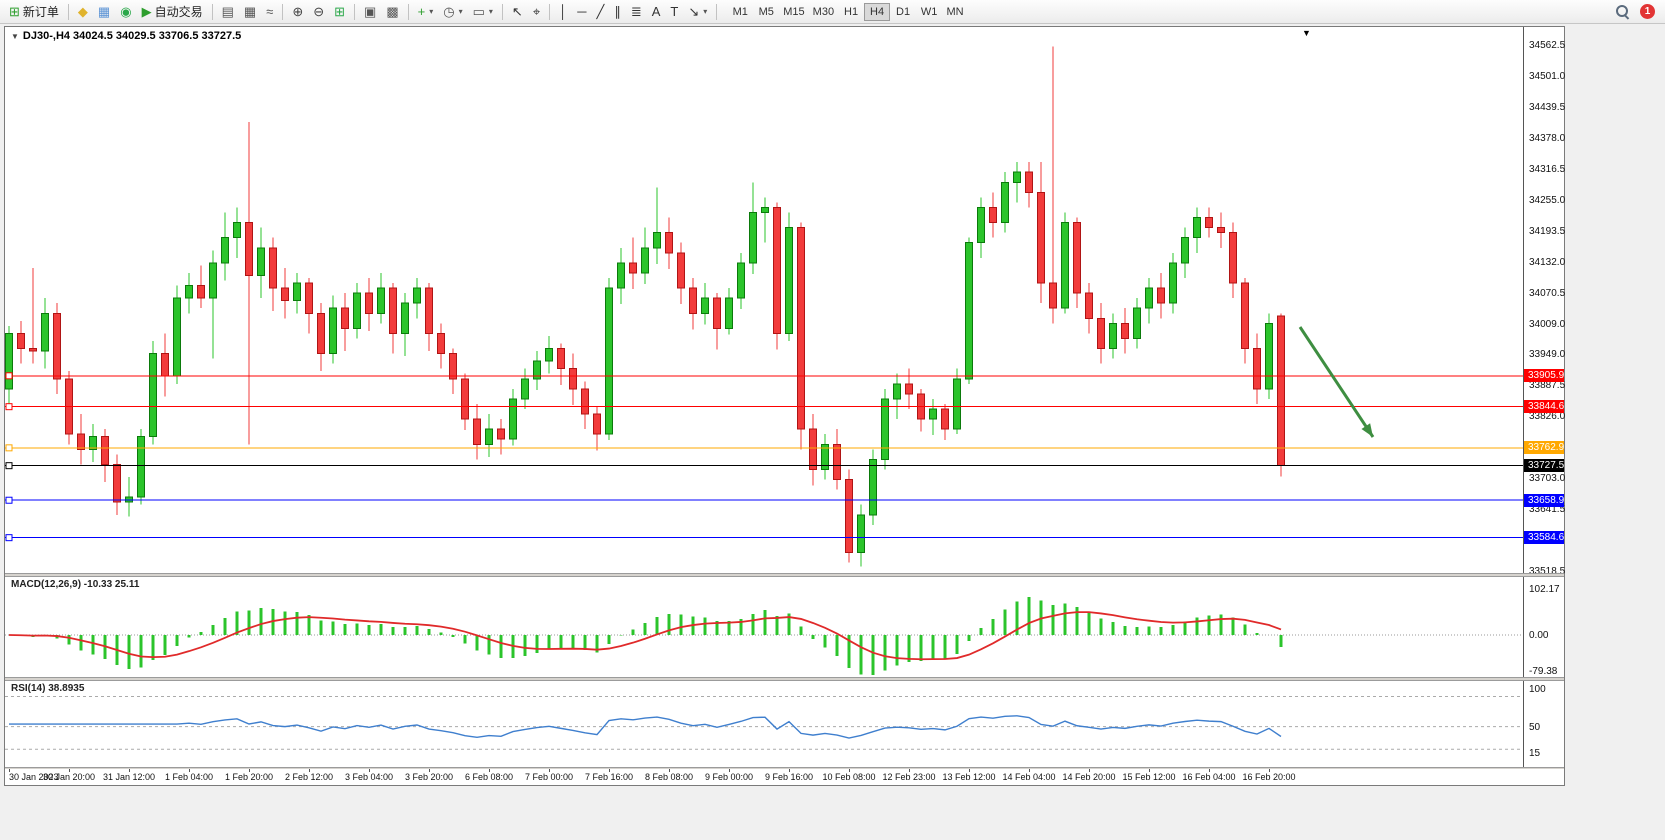  Describe the element at coordinates (674, 12) in the screenshot. I see `label-button: T` at that location.